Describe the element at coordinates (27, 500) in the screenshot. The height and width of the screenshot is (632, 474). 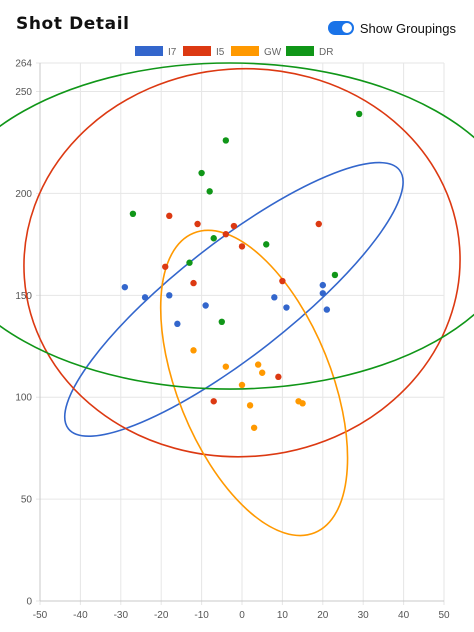
I see `y-tick-label: 50` at that location.